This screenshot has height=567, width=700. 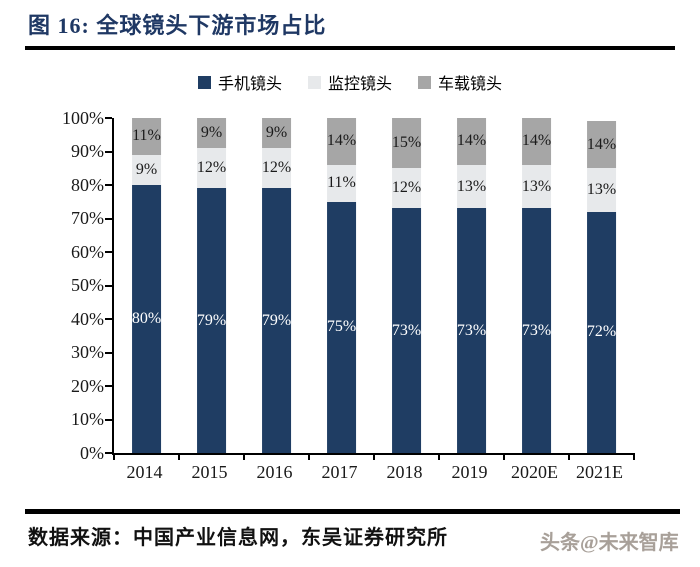 What do you see at coordinates (87, 285) in the screenshot?
I see `y-tick-label: 50%` at bounding box center [87, 285].